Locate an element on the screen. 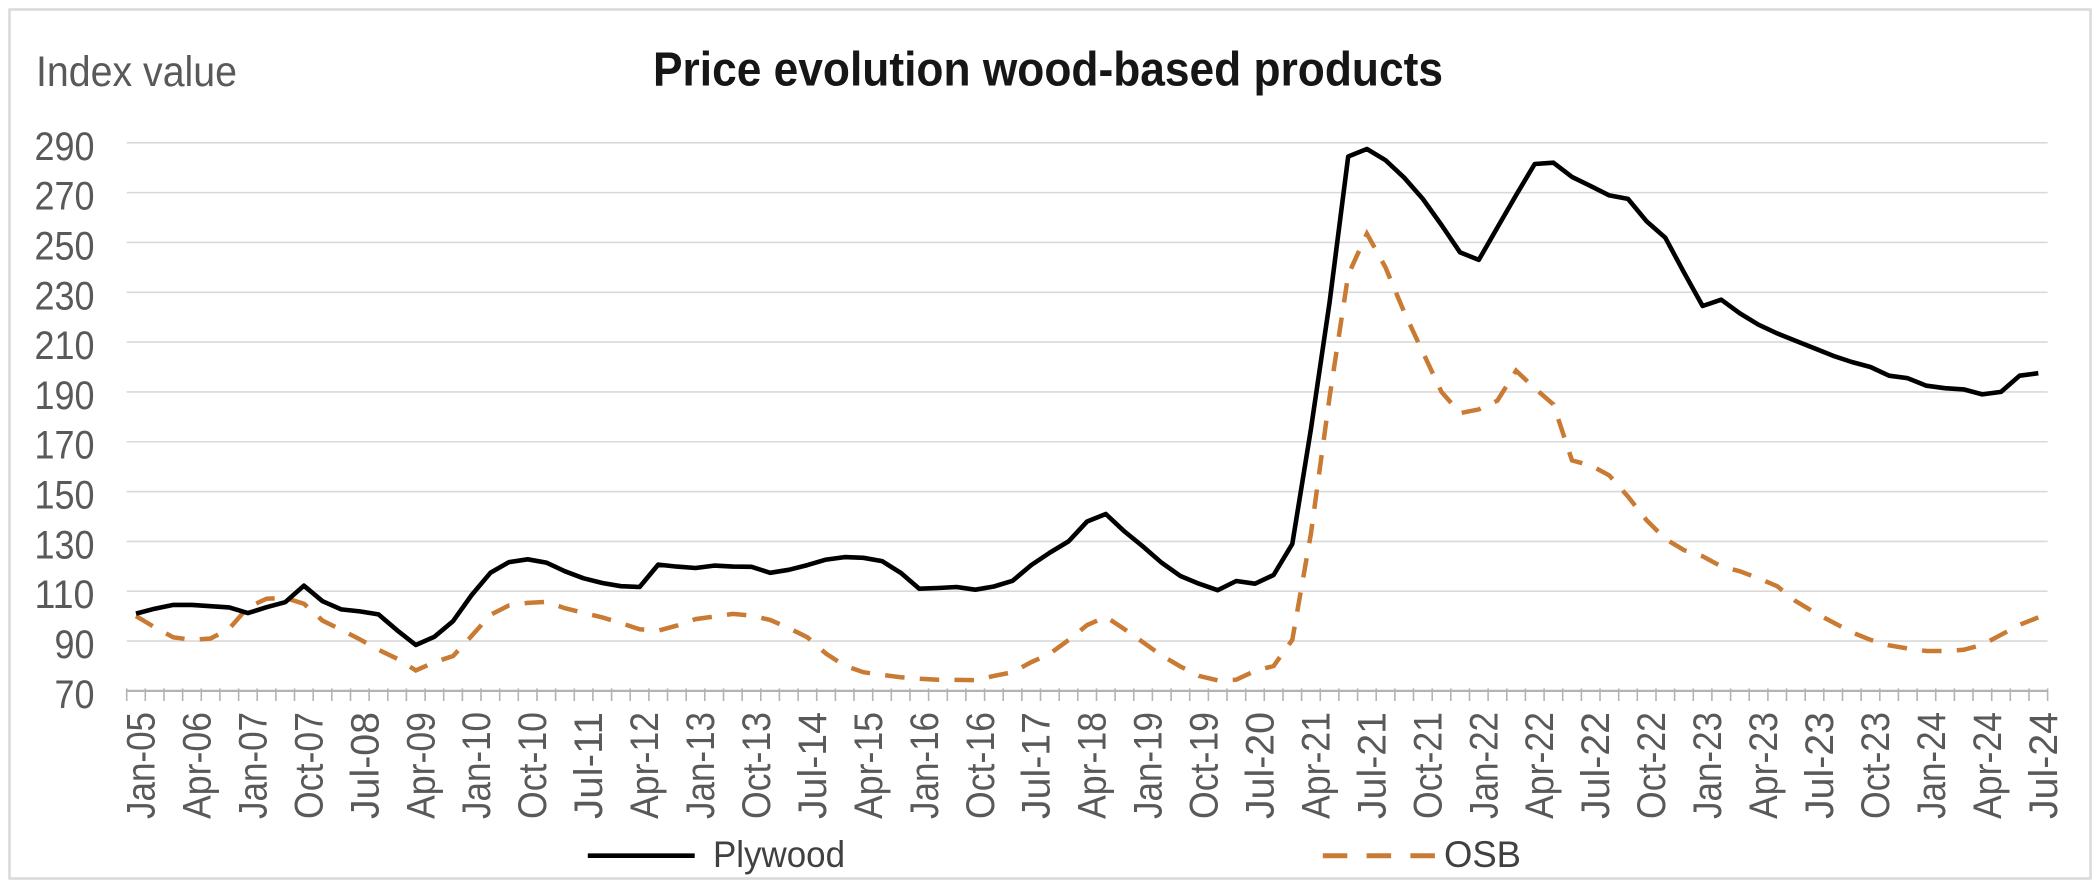  svg-text: Jul-21 is located at coordinates (1372, 765).